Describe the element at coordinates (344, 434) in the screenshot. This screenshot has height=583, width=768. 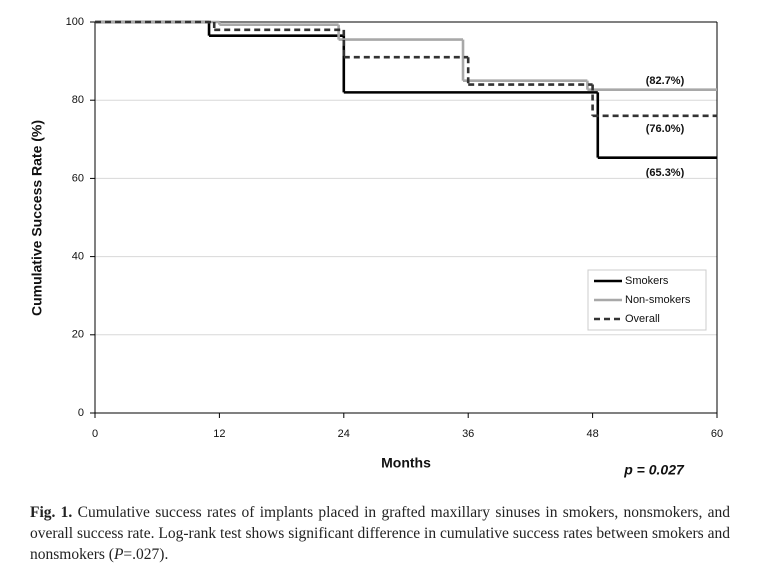
I see `x-tick-label: 24` at that location.